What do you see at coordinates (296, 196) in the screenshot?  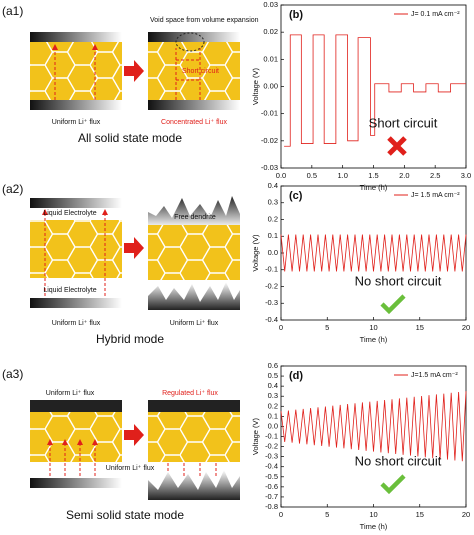 I see `panel-label: (c)` at bounding box center [296, 196].